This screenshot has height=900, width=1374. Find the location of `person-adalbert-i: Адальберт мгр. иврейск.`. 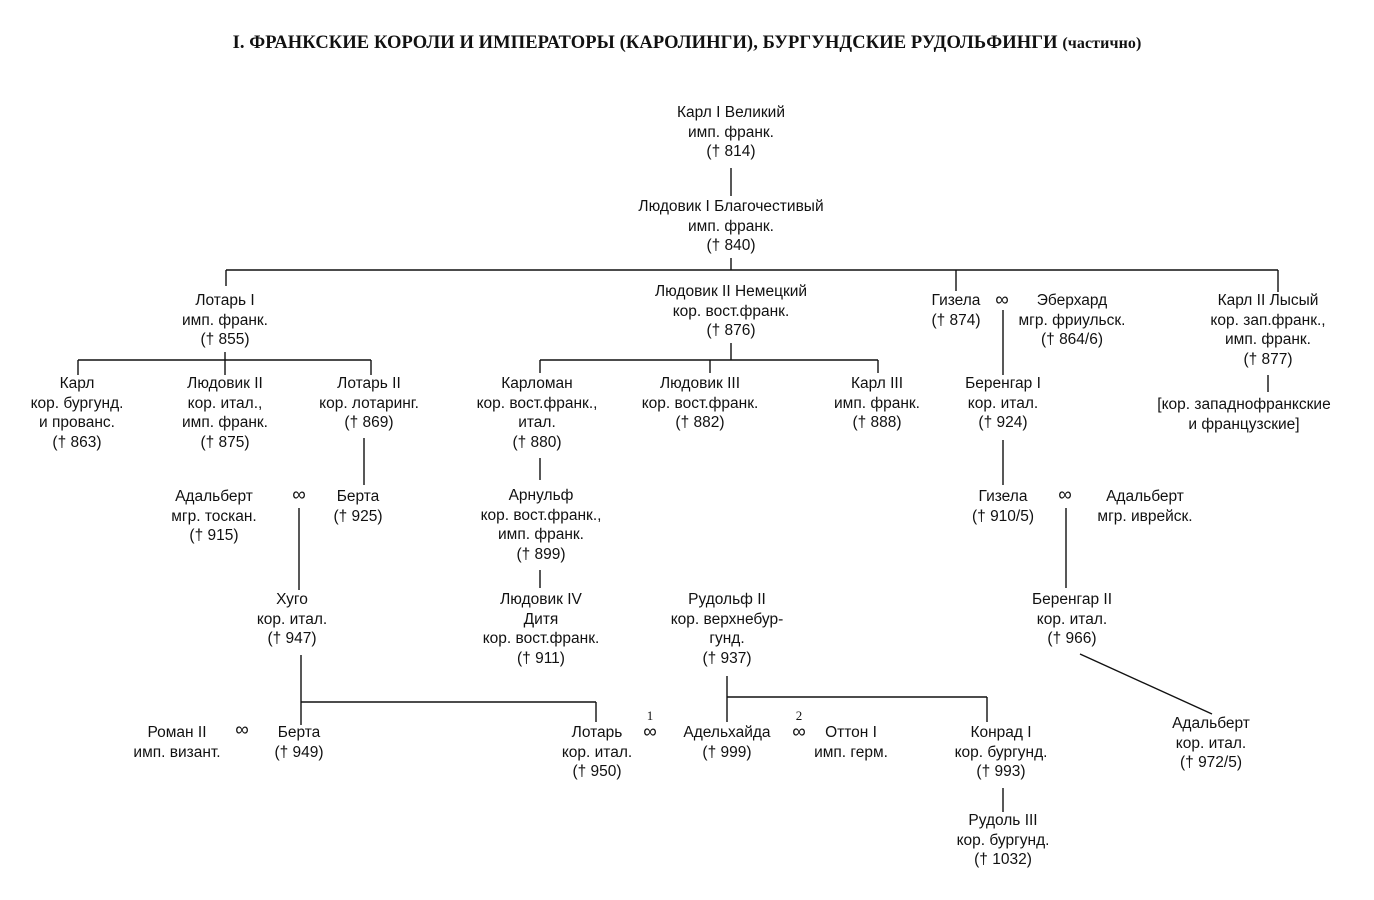

person-adalbert-i: Адальберт мгр. иврейск. is located at coordinates (1144, 506).